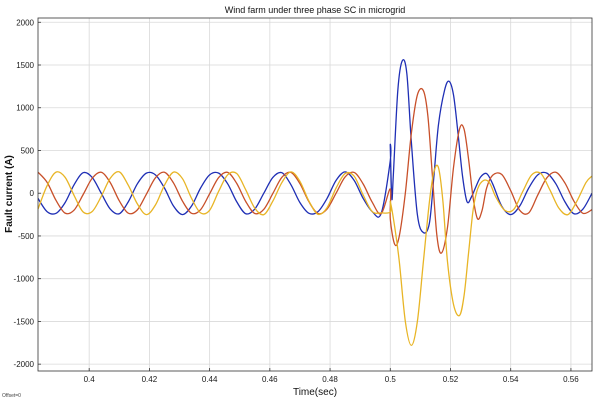 The height and width of the screenshot is (400, 595). I want to click on x-tick-label: 0.46, so click(270, 379).